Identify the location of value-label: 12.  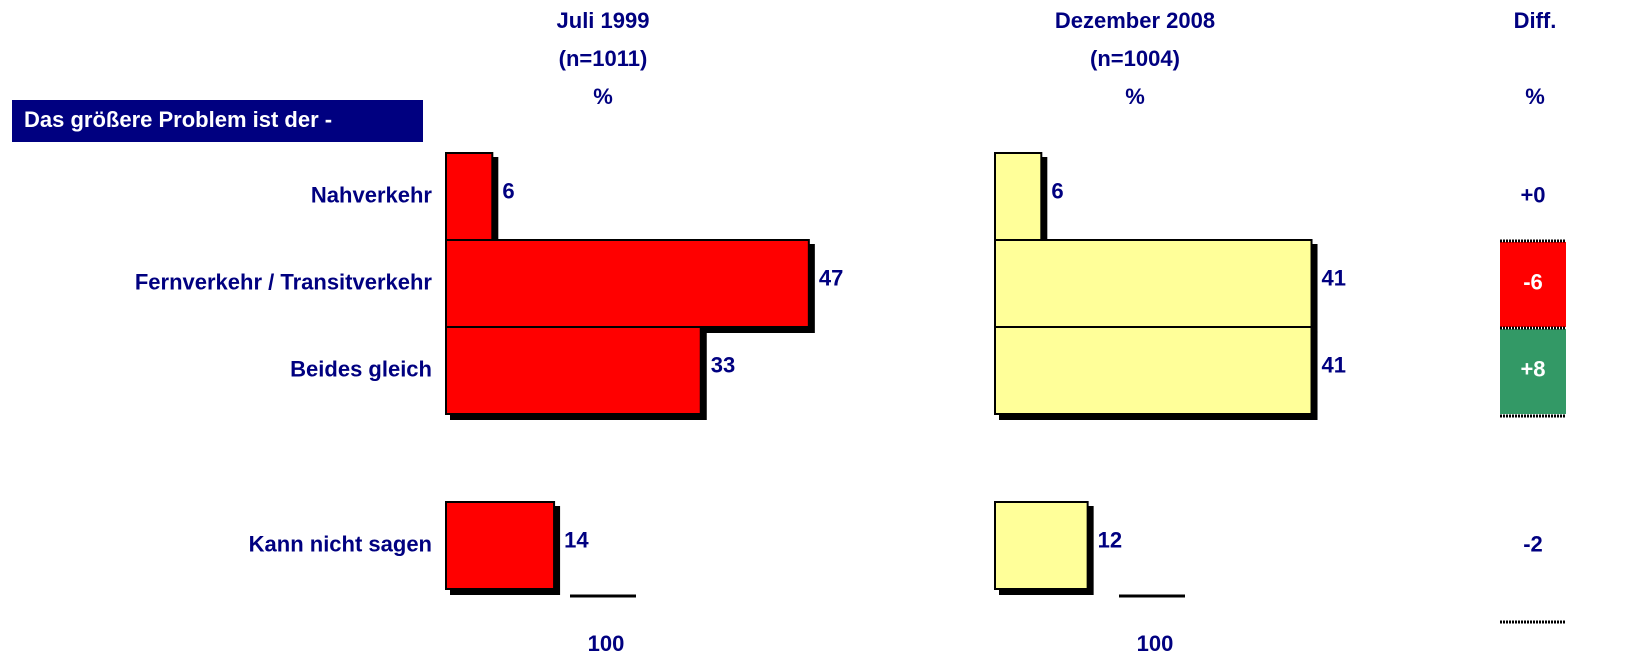
(1110, 539).